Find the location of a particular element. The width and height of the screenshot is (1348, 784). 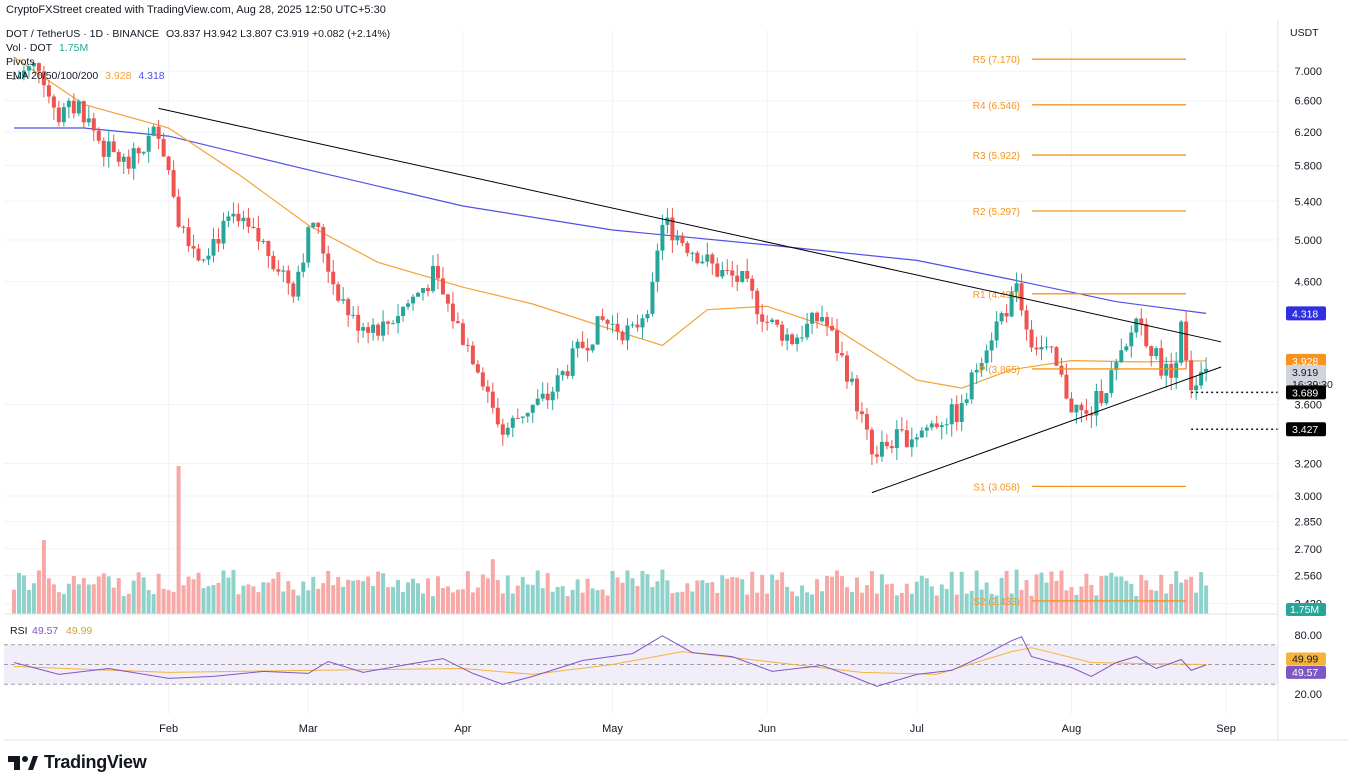

tradingview-logo: TradingView is located at coordinates (77, 762).